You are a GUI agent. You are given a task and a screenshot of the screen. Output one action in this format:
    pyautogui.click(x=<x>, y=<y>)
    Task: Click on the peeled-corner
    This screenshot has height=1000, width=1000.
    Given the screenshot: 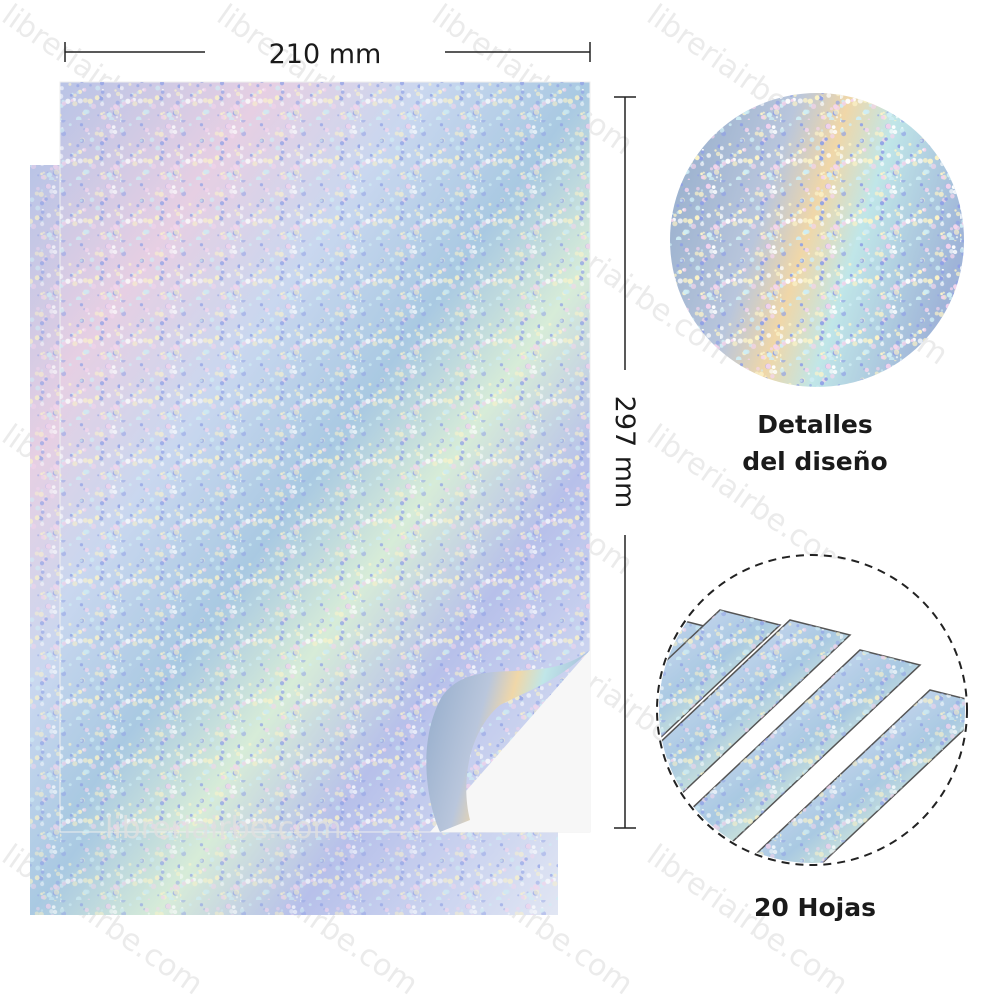 What is the action you would take?
    pyautogui.click(x=508, y=741)
    